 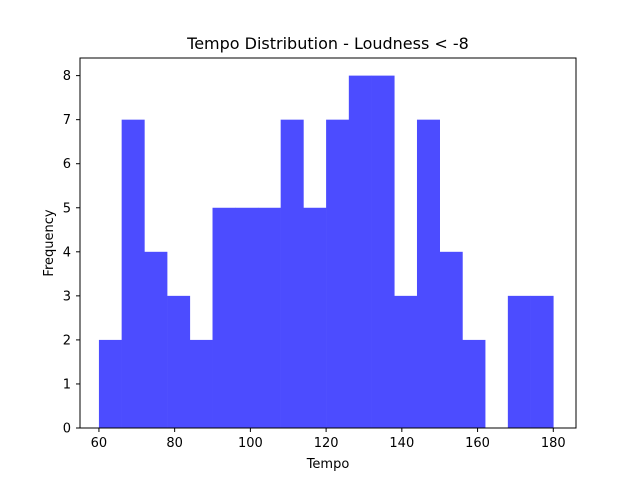 What do you see at coordinates (67, 296) in the screenshot?
I see `y-tick-label: 3` at bounding box center [67, 296].